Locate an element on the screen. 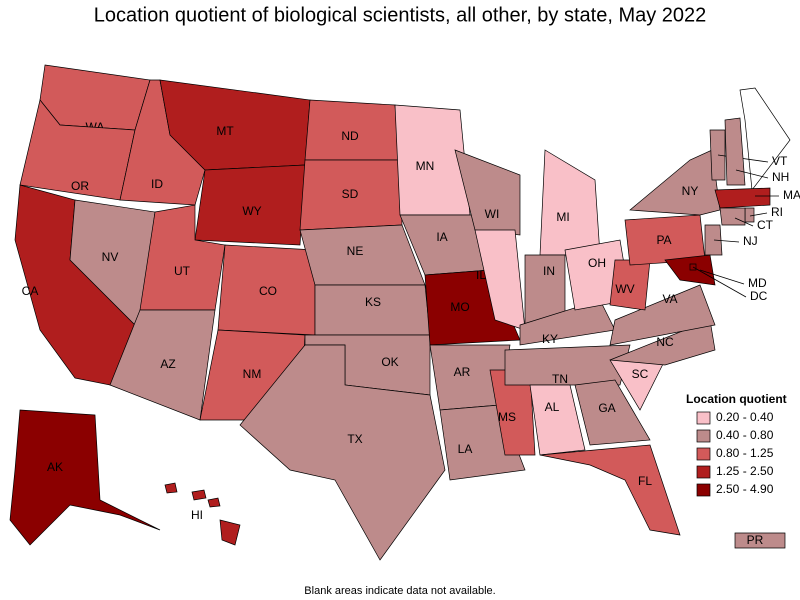  state-label: WI is located at coordinates (492, 214).